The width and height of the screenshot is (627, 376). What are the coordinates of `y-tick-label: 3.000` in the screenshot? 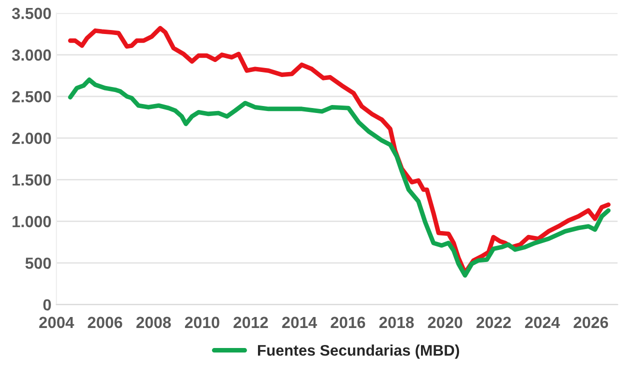 It's located at (31, 55).